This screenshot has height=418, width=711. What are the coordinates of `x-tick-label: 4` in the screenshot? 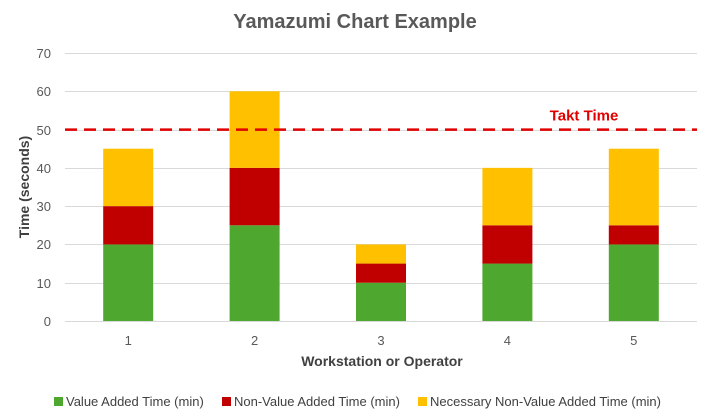 It's located at (507, 340).